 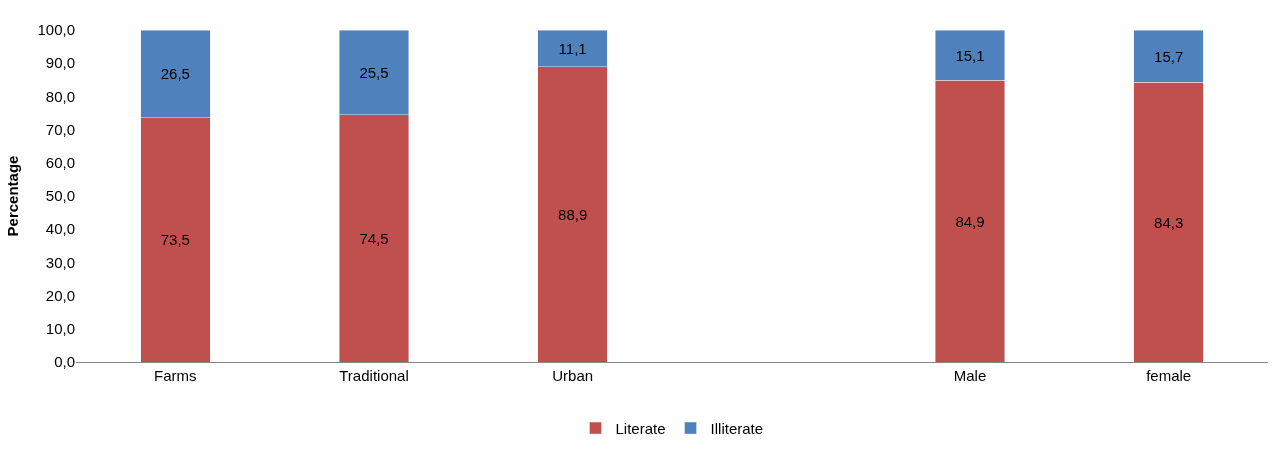 I want to click on data-label: 11,1, so click(x=572, y=48).